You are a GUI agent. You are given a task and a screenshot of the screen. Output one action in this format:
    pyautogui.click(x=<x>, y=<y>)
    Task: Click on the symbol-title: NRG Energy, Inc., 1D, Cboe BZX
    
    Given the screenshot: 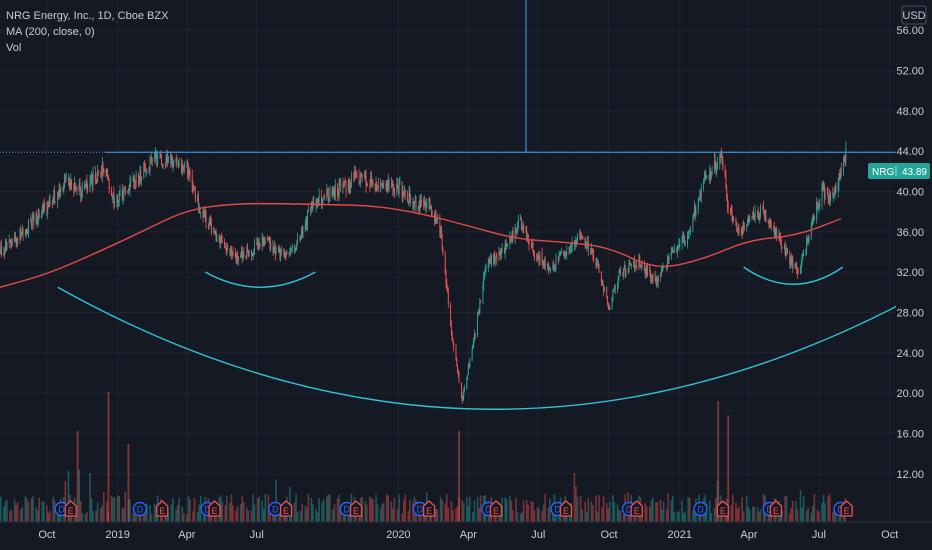 What is the action you would take?
    pyautogui.click(x=87, y=16)
    